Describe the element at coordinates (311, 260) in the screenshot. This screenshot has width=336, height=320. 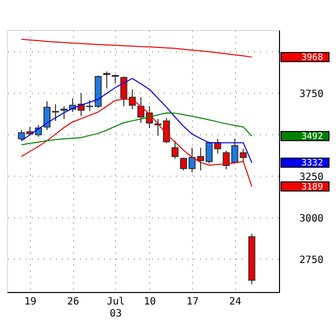
I see `y-tick-label: 2750` at that location.